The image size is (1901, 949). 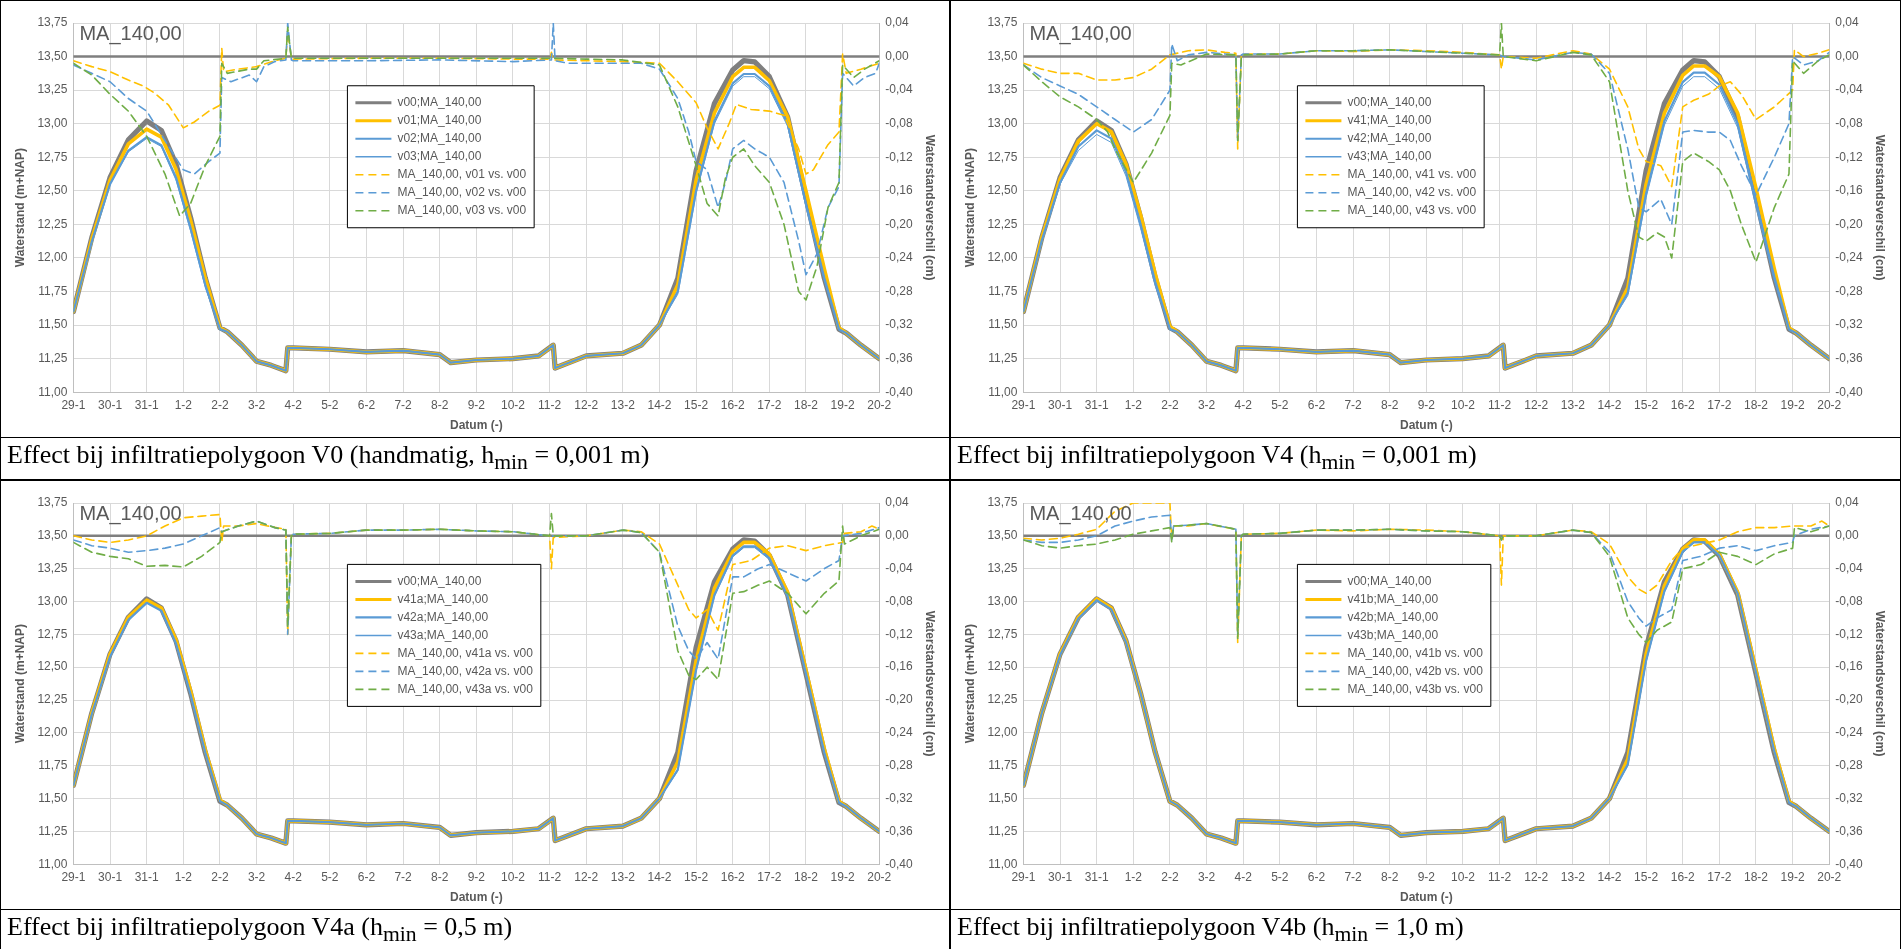 What do you see at coordinates (1023, 876) in the screenshot?
I see `x-tick-label: 29-1` at bounding box center [1023, 876].